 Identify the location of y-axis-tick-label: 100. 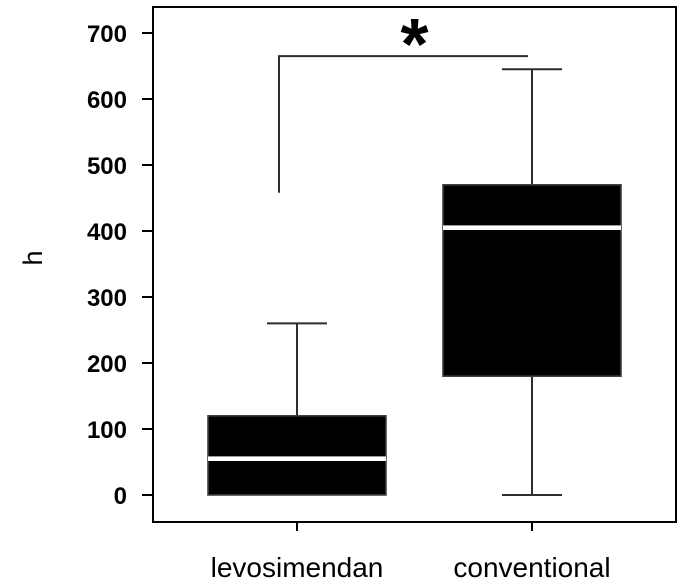
(107, 430).